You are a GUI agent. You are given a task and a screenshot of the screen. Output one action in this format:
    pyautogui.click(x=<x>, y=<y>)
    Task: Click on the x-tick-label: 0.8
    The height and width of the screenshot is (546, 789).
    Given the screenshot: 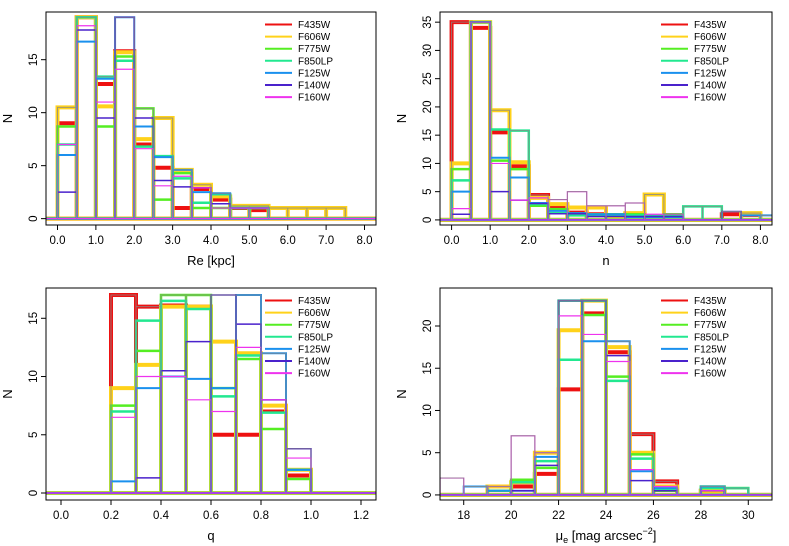 What is the action you would take?
    pyautogui.click(x=261, y=516)
    